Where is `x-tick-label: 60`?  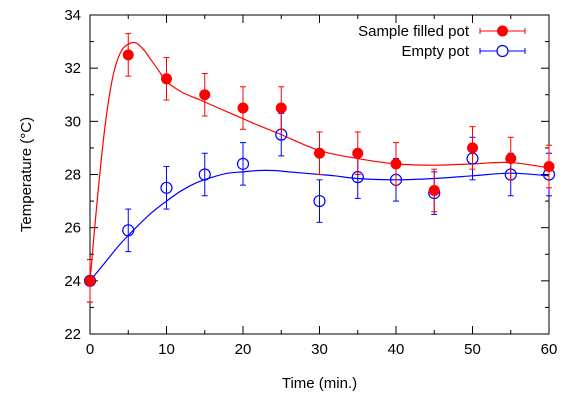 x-tick-label: 60 is located at coordinates (549, 349).